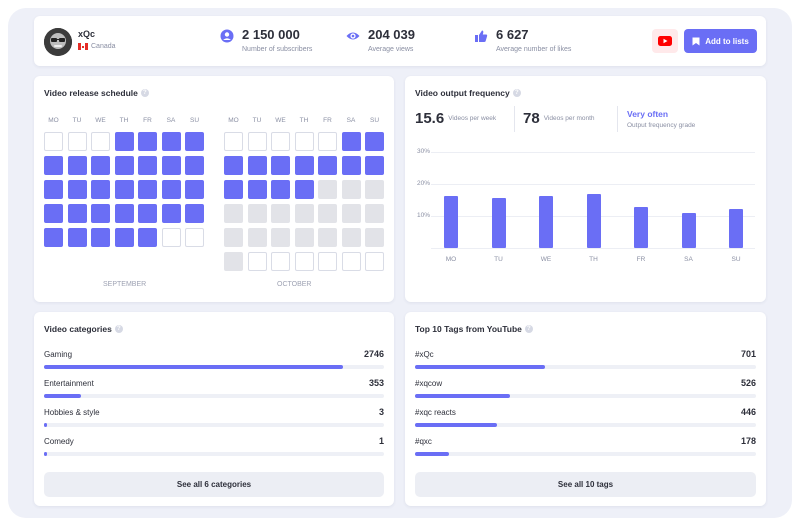 The width and height of the screenshot is (800, 526). Describe the element at coordinates (665, 41) in the screenshot. I see `youtube-link-button` at that location.